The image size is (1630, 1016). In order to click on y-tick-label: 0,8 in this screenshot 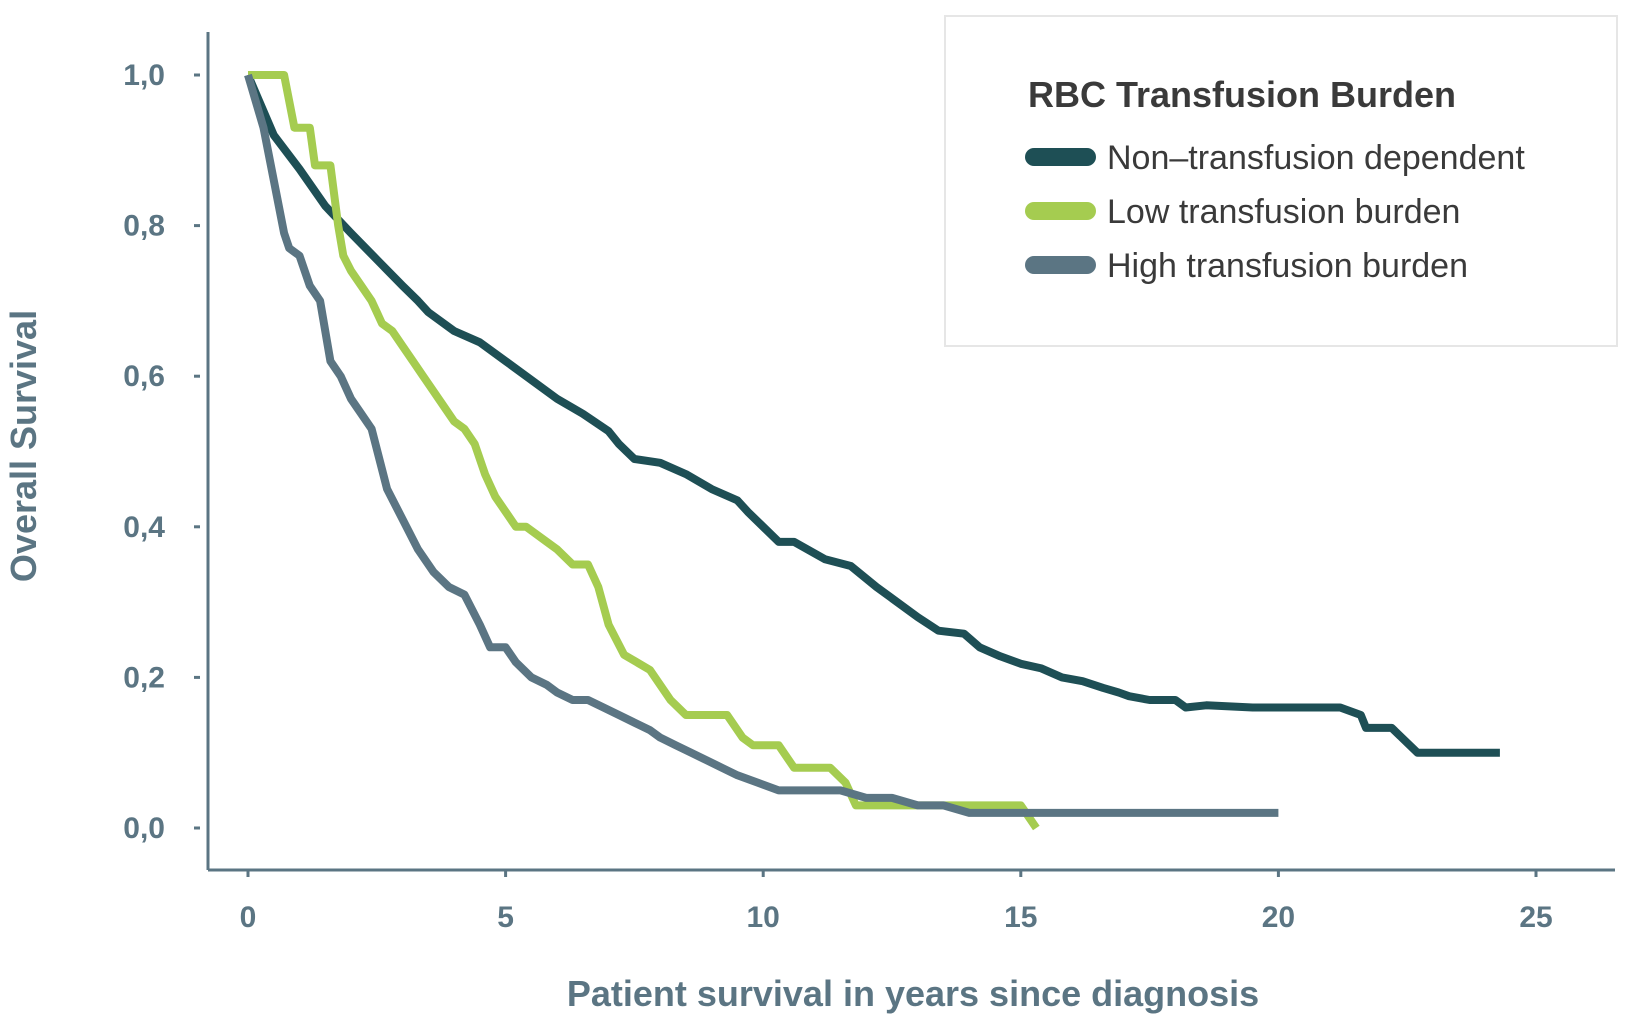, I will do `click(144, 226)`.